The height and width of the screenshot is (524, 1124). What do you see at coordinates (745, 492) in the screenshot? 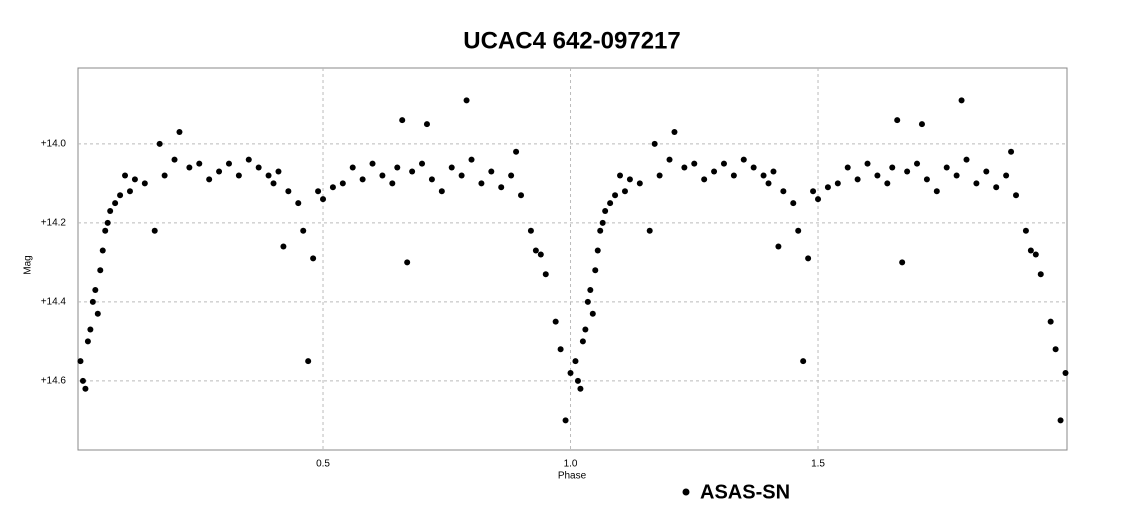
I see `legend-label: ASAS-SN` at bounding box center [745, 492].